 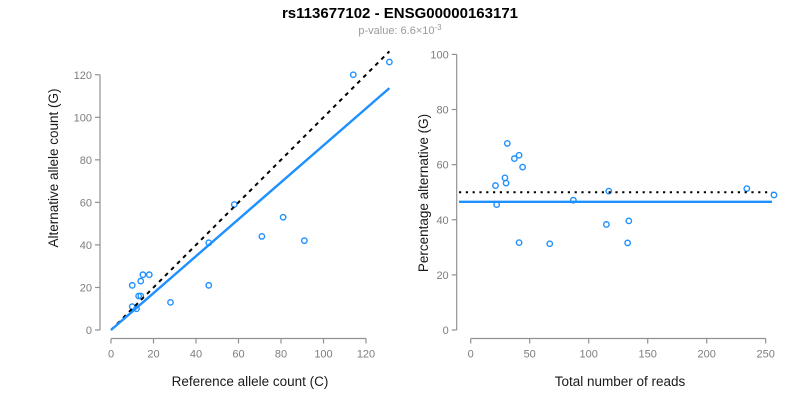 I want to click on subtitle: p-value: 6.6×10-3, so click(x=400, y=30).